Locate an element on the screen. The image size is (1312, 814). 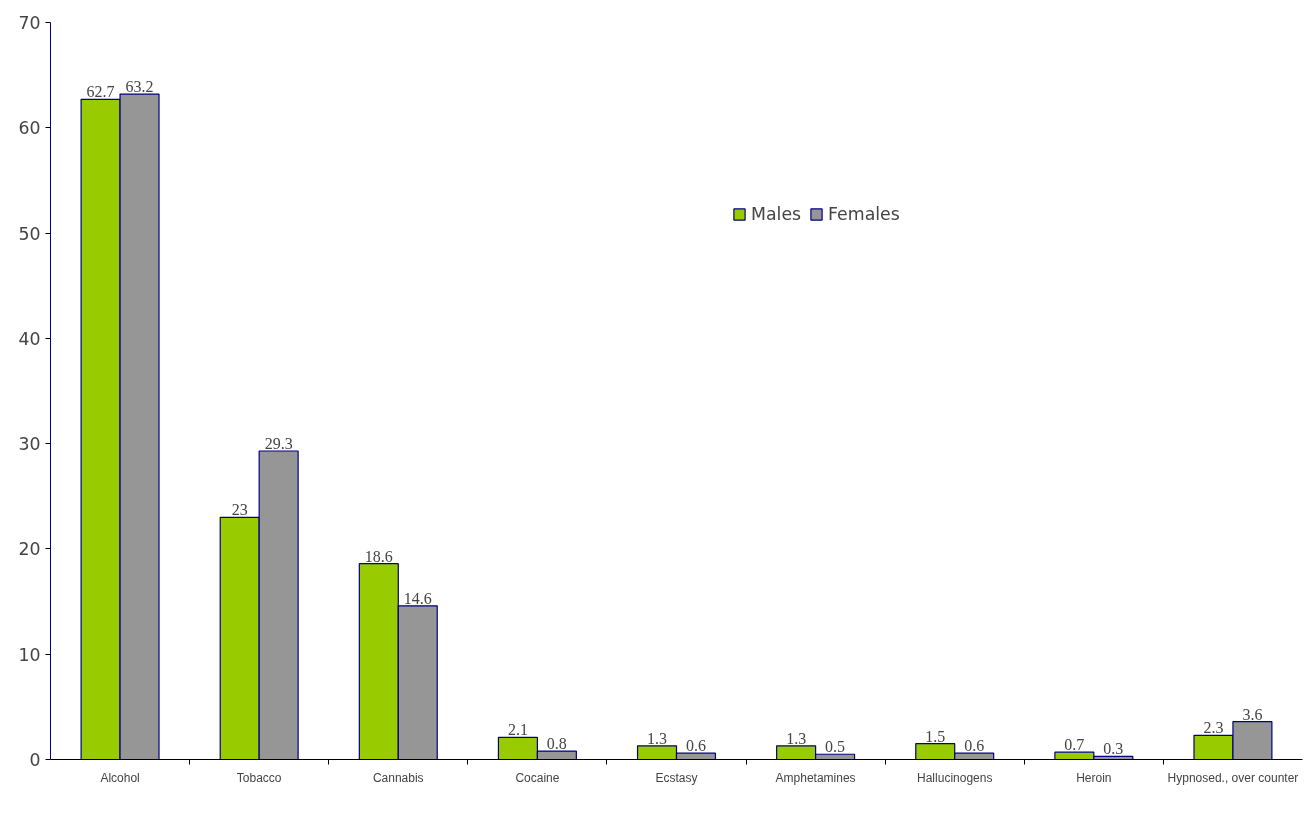
y-tick-label: 70 is located at coordinates (29, 23).